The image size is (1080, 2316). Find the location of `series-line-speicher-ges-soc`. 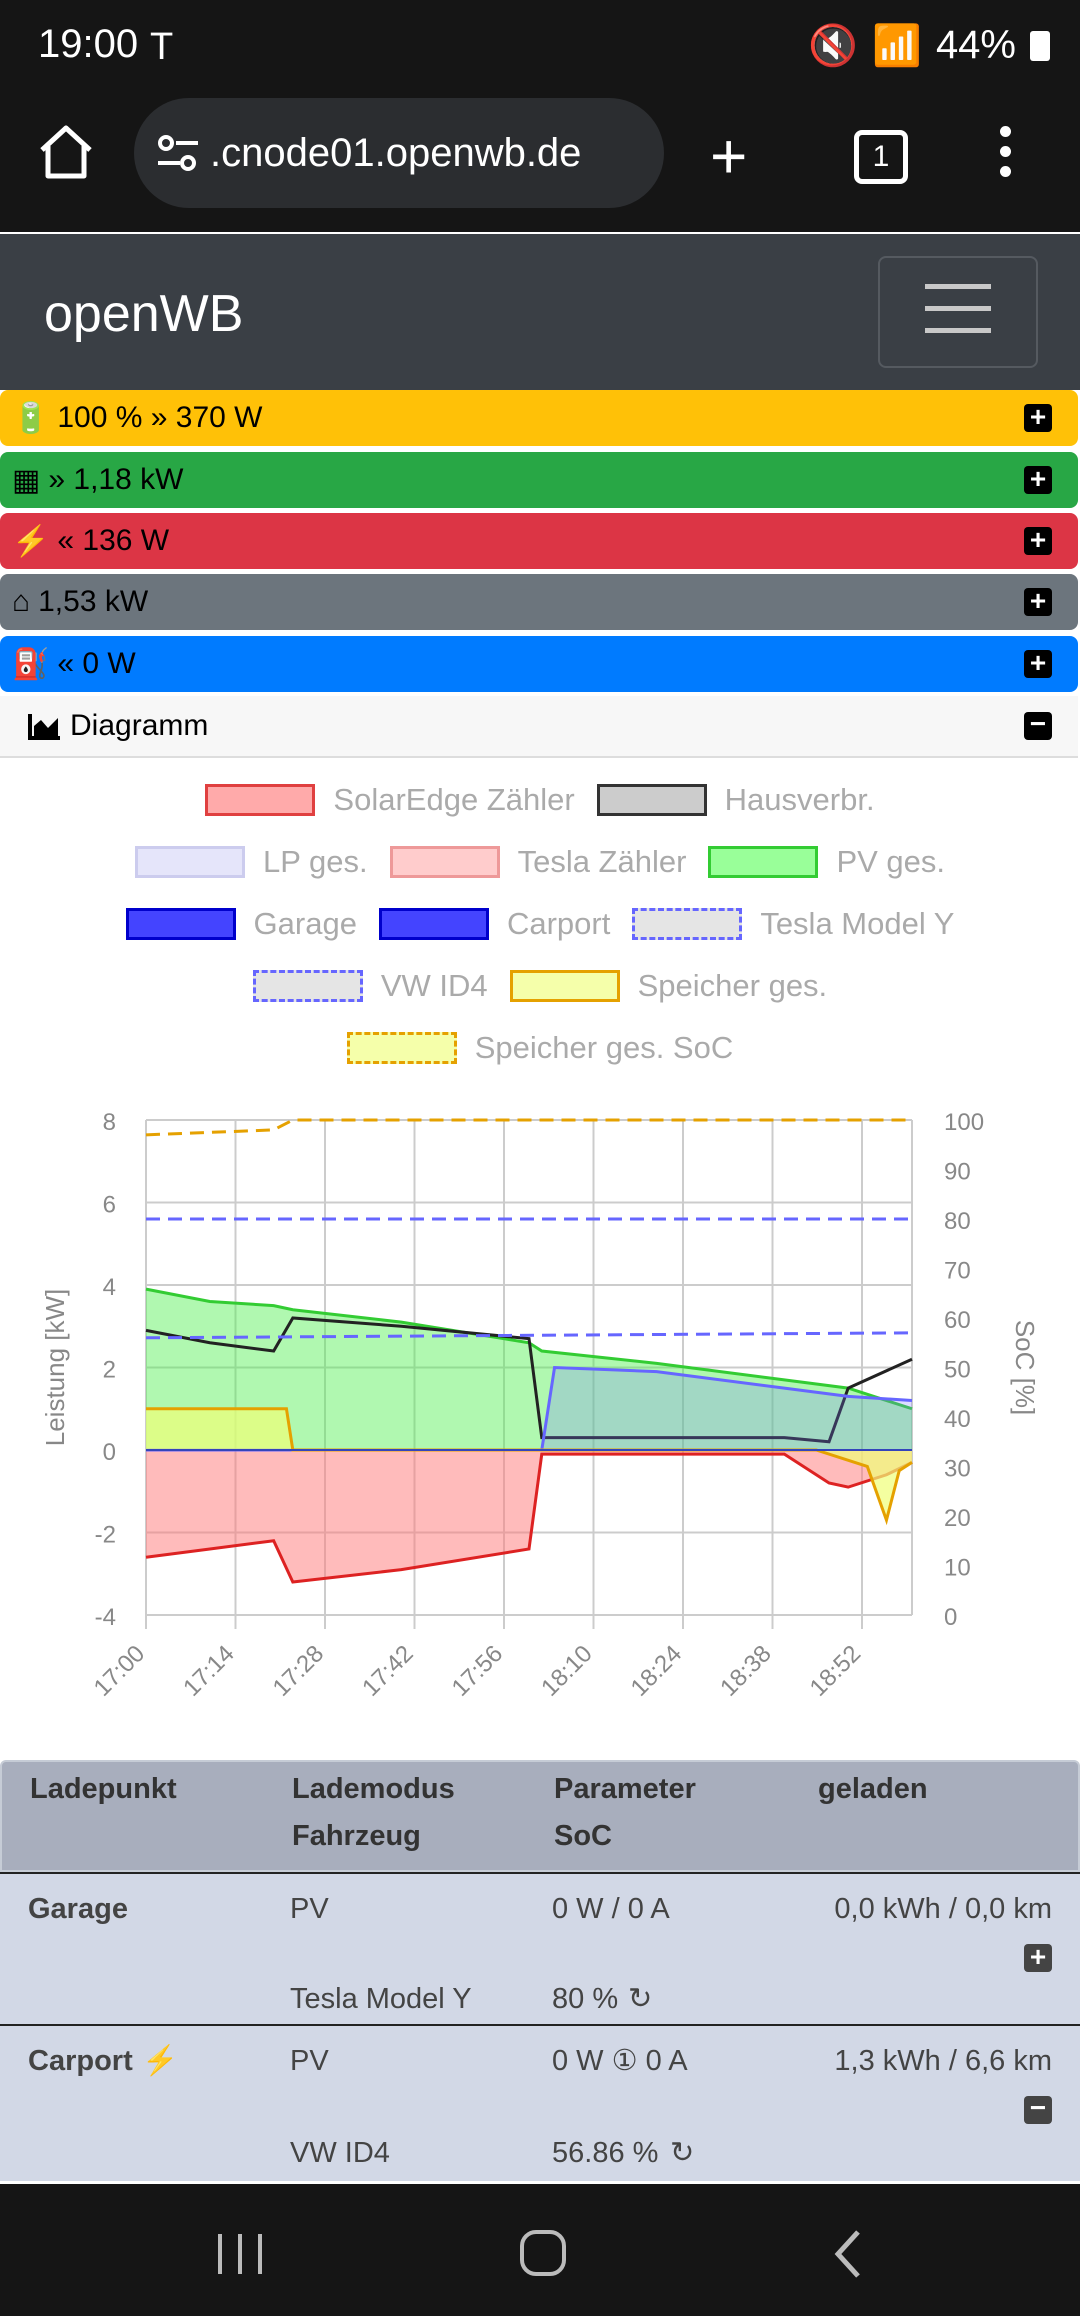

series-line-speicher-ges-soc is located at coordinates (528, 1127).